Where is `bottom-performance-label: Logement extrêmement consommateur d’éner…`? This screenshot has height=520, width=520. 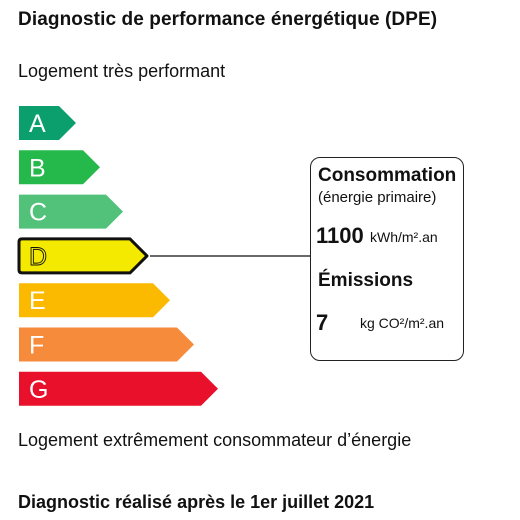
bottom-performance-label: Logement extrêmement consommateur d’éner… is located at coordinates (215, 440).